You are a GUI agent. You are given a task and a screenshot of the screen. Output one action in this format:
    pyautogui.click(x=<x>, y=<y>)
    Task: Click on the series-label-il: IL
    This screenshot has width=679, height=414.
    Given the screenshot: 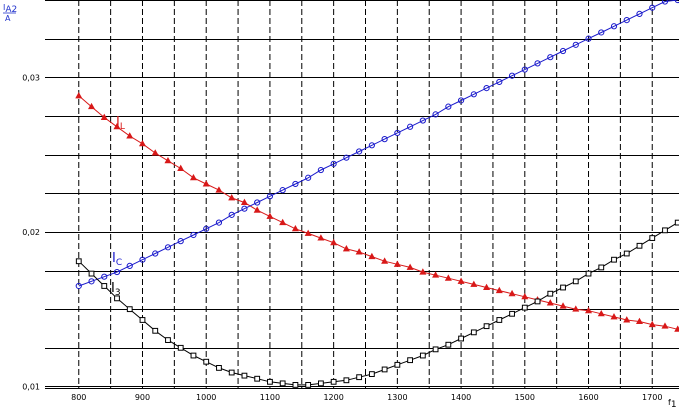 What is the action you would take?
    pyautogui.click(x=120, y=123)
    